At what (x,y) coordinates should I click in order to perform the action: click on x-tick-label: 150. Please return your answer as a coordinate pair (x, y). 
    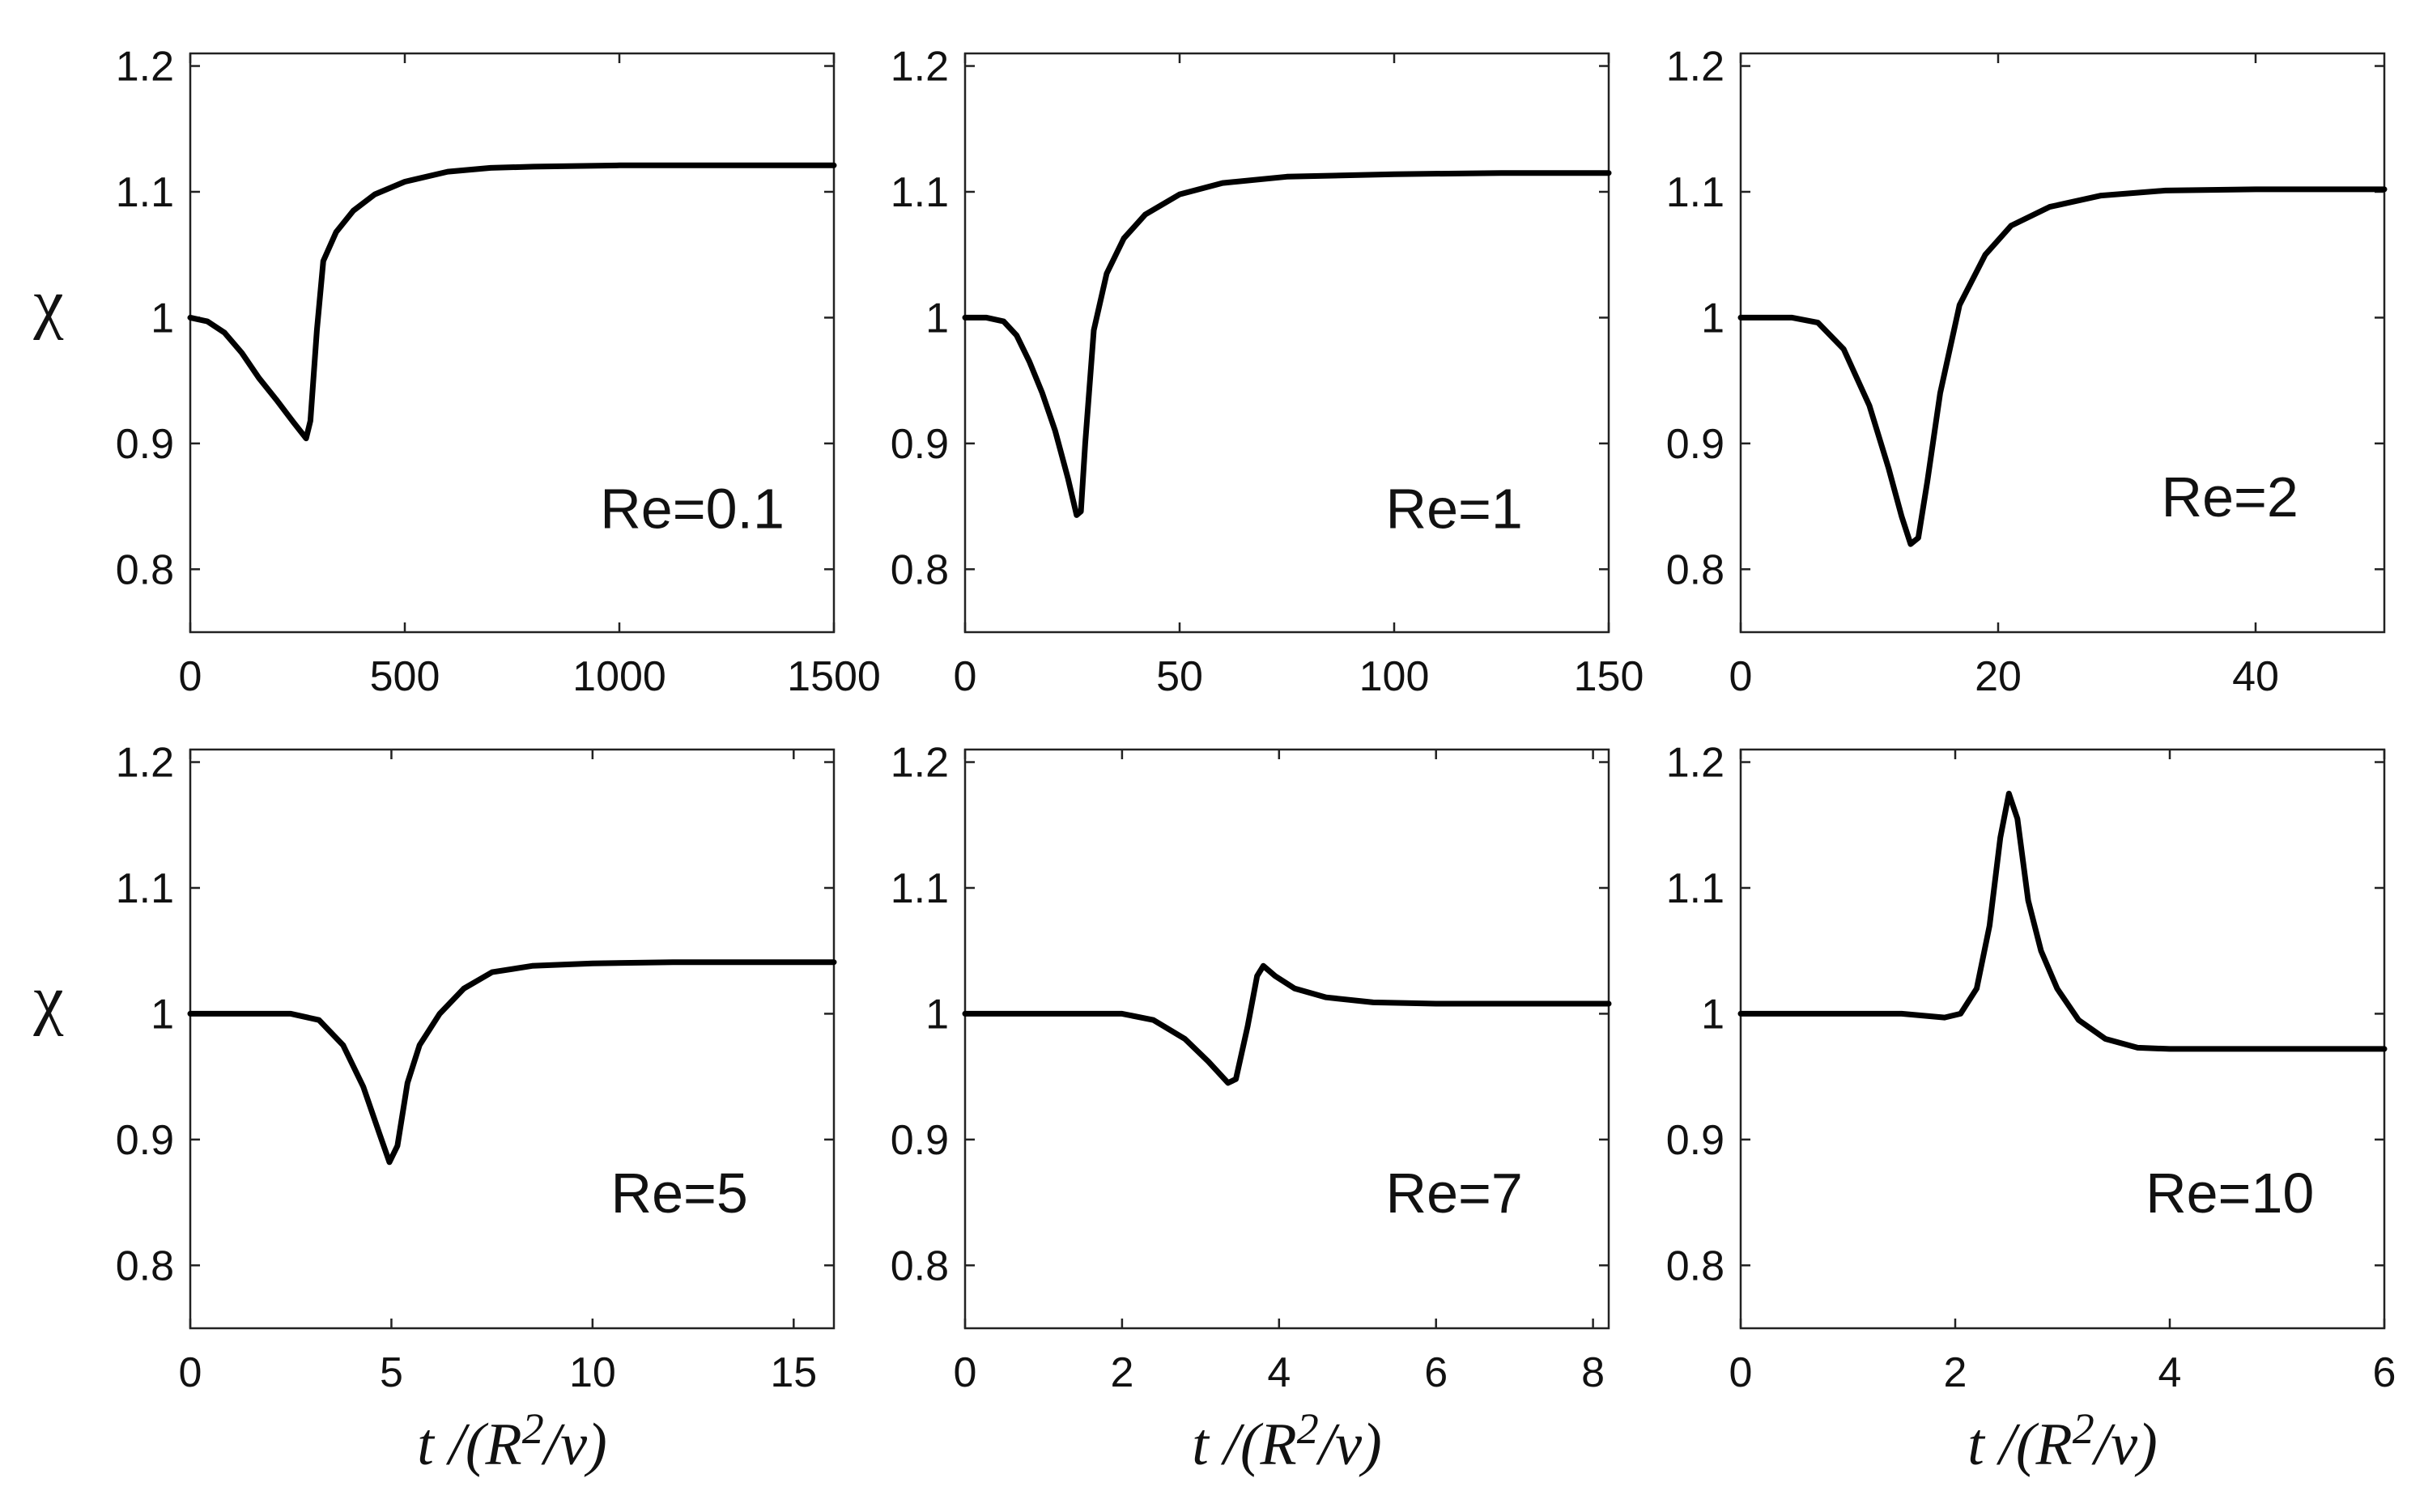
    Looking at the image, I should click on (1609, 676).